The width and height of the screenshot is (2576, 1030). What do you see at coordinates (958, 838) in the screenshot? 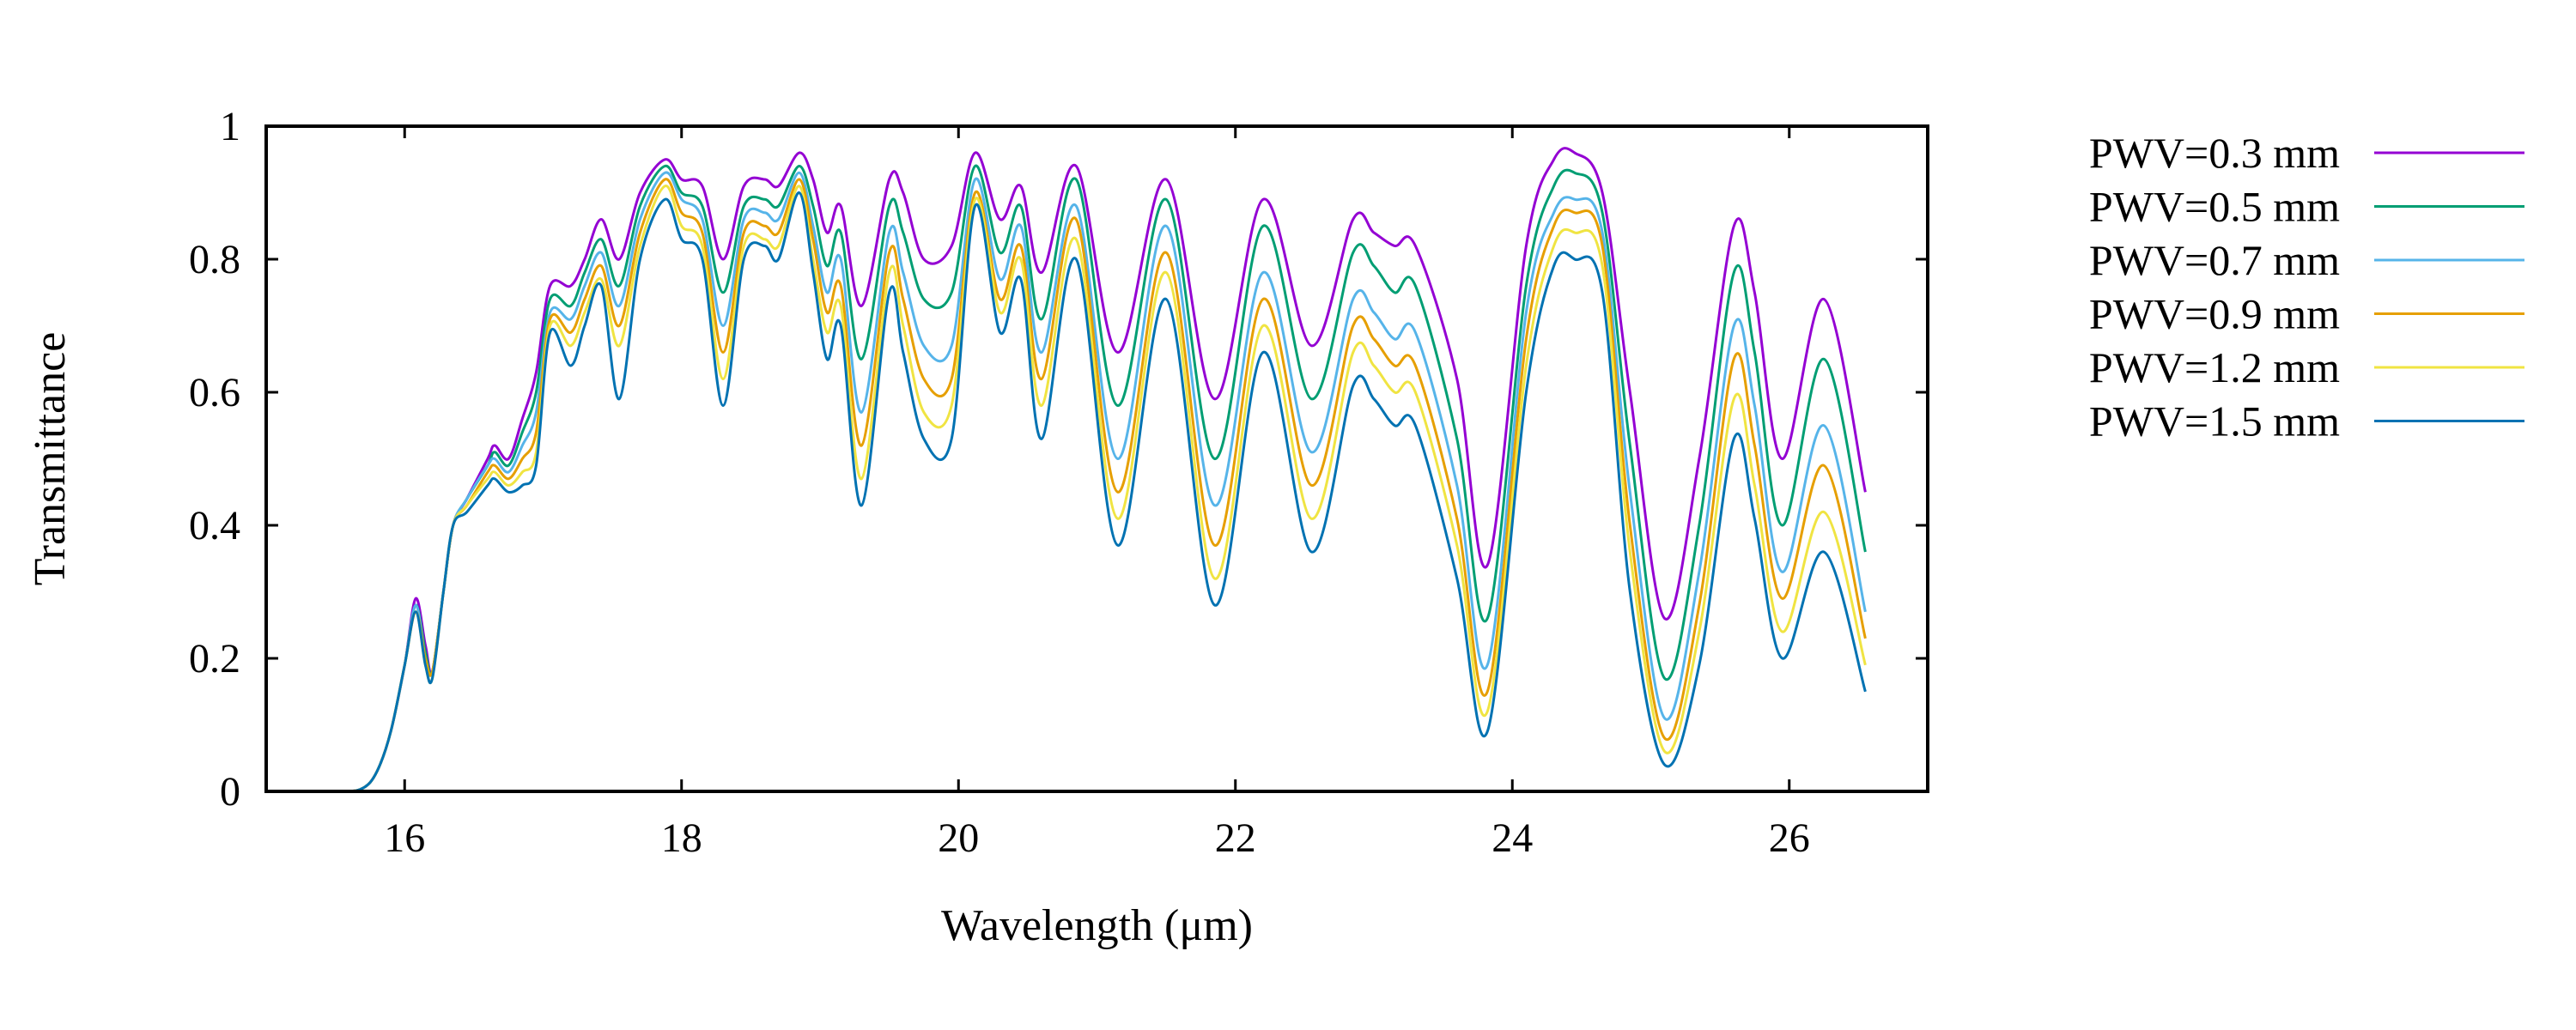
I see `x-tick-label: 20` at bounding box center [958, 838].